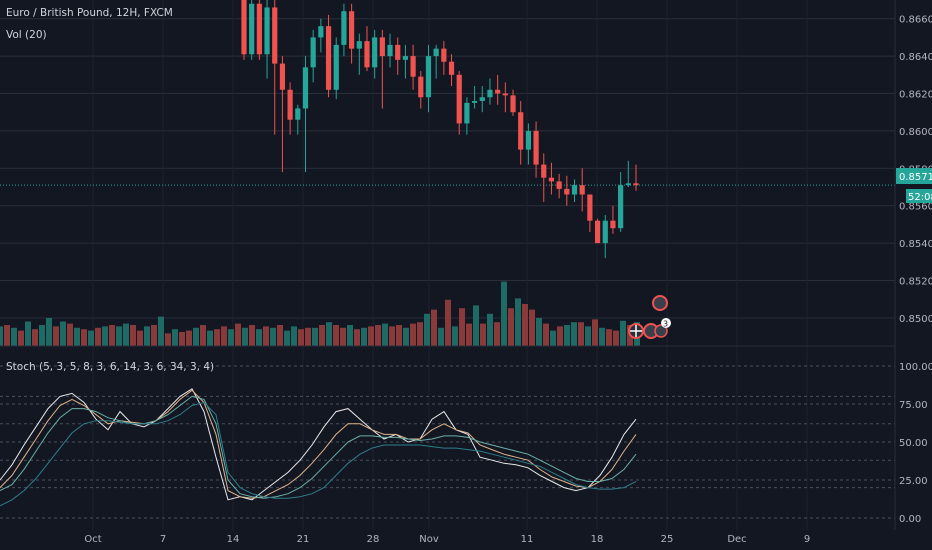 This screenshot has height=550, width=932. What do you see at coordinates (303, 539) in the screenshot?
I see `time-tick-label: 21` at bounding box center [303, 539].